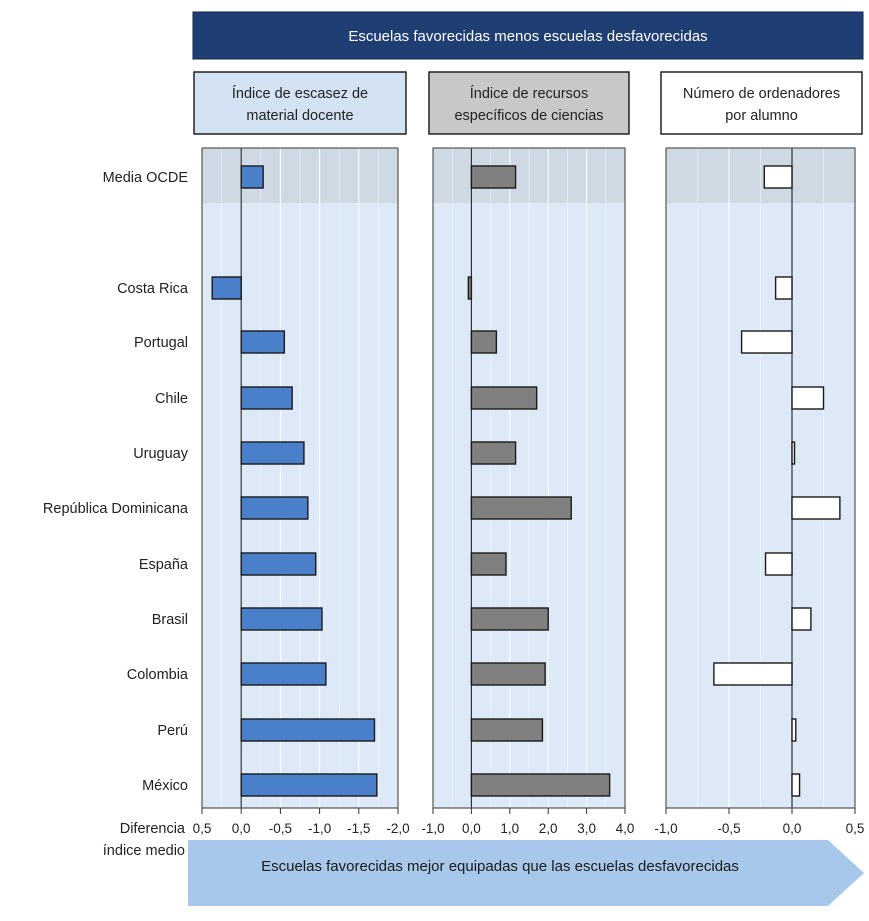 The image size is (869, 921). Describe the element at coordinates (158, 675) in the screenshot. I see `category-label: Colombia` at that location.